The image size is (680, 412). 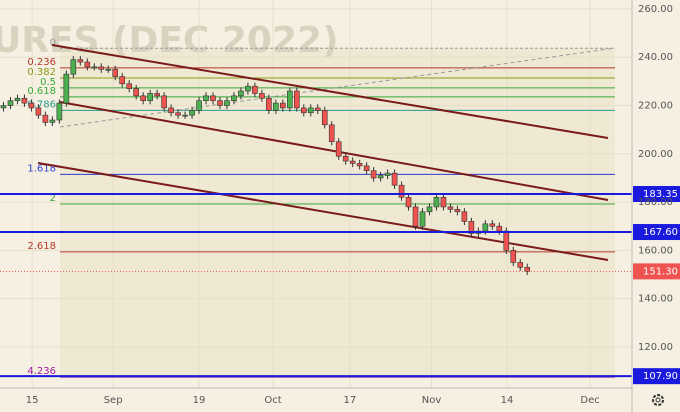 I want to click on x-tick-label: 19, so click(x=199, y=400).